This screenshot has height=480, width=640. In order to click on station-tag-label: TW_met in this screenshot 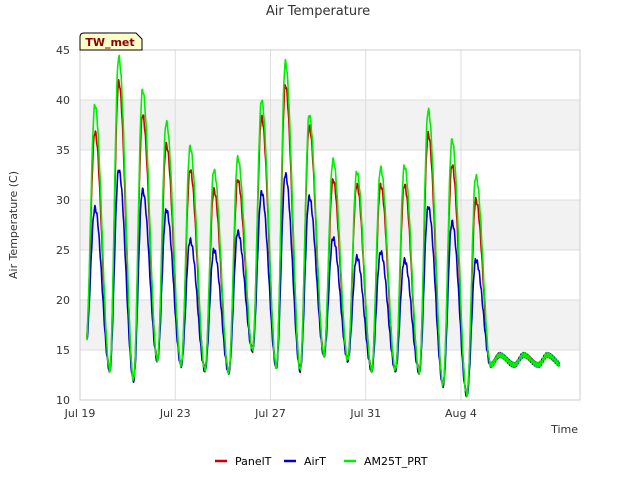, I will do `click(109, 42)`.